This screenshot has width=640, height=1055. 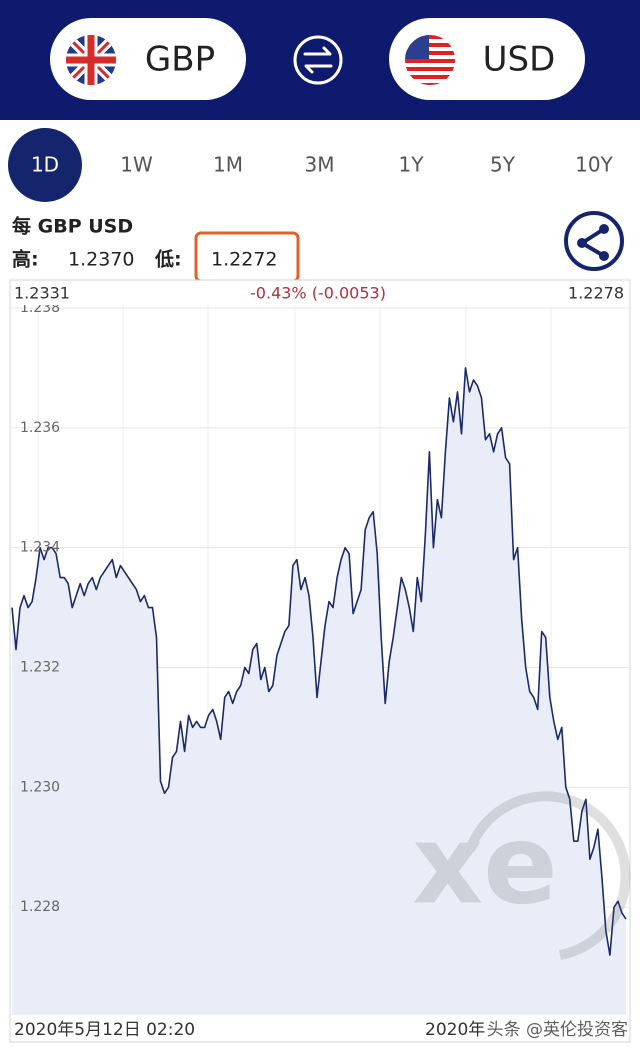 I want to click on watermark-logo-text: xe, so click(x=485, y=864).